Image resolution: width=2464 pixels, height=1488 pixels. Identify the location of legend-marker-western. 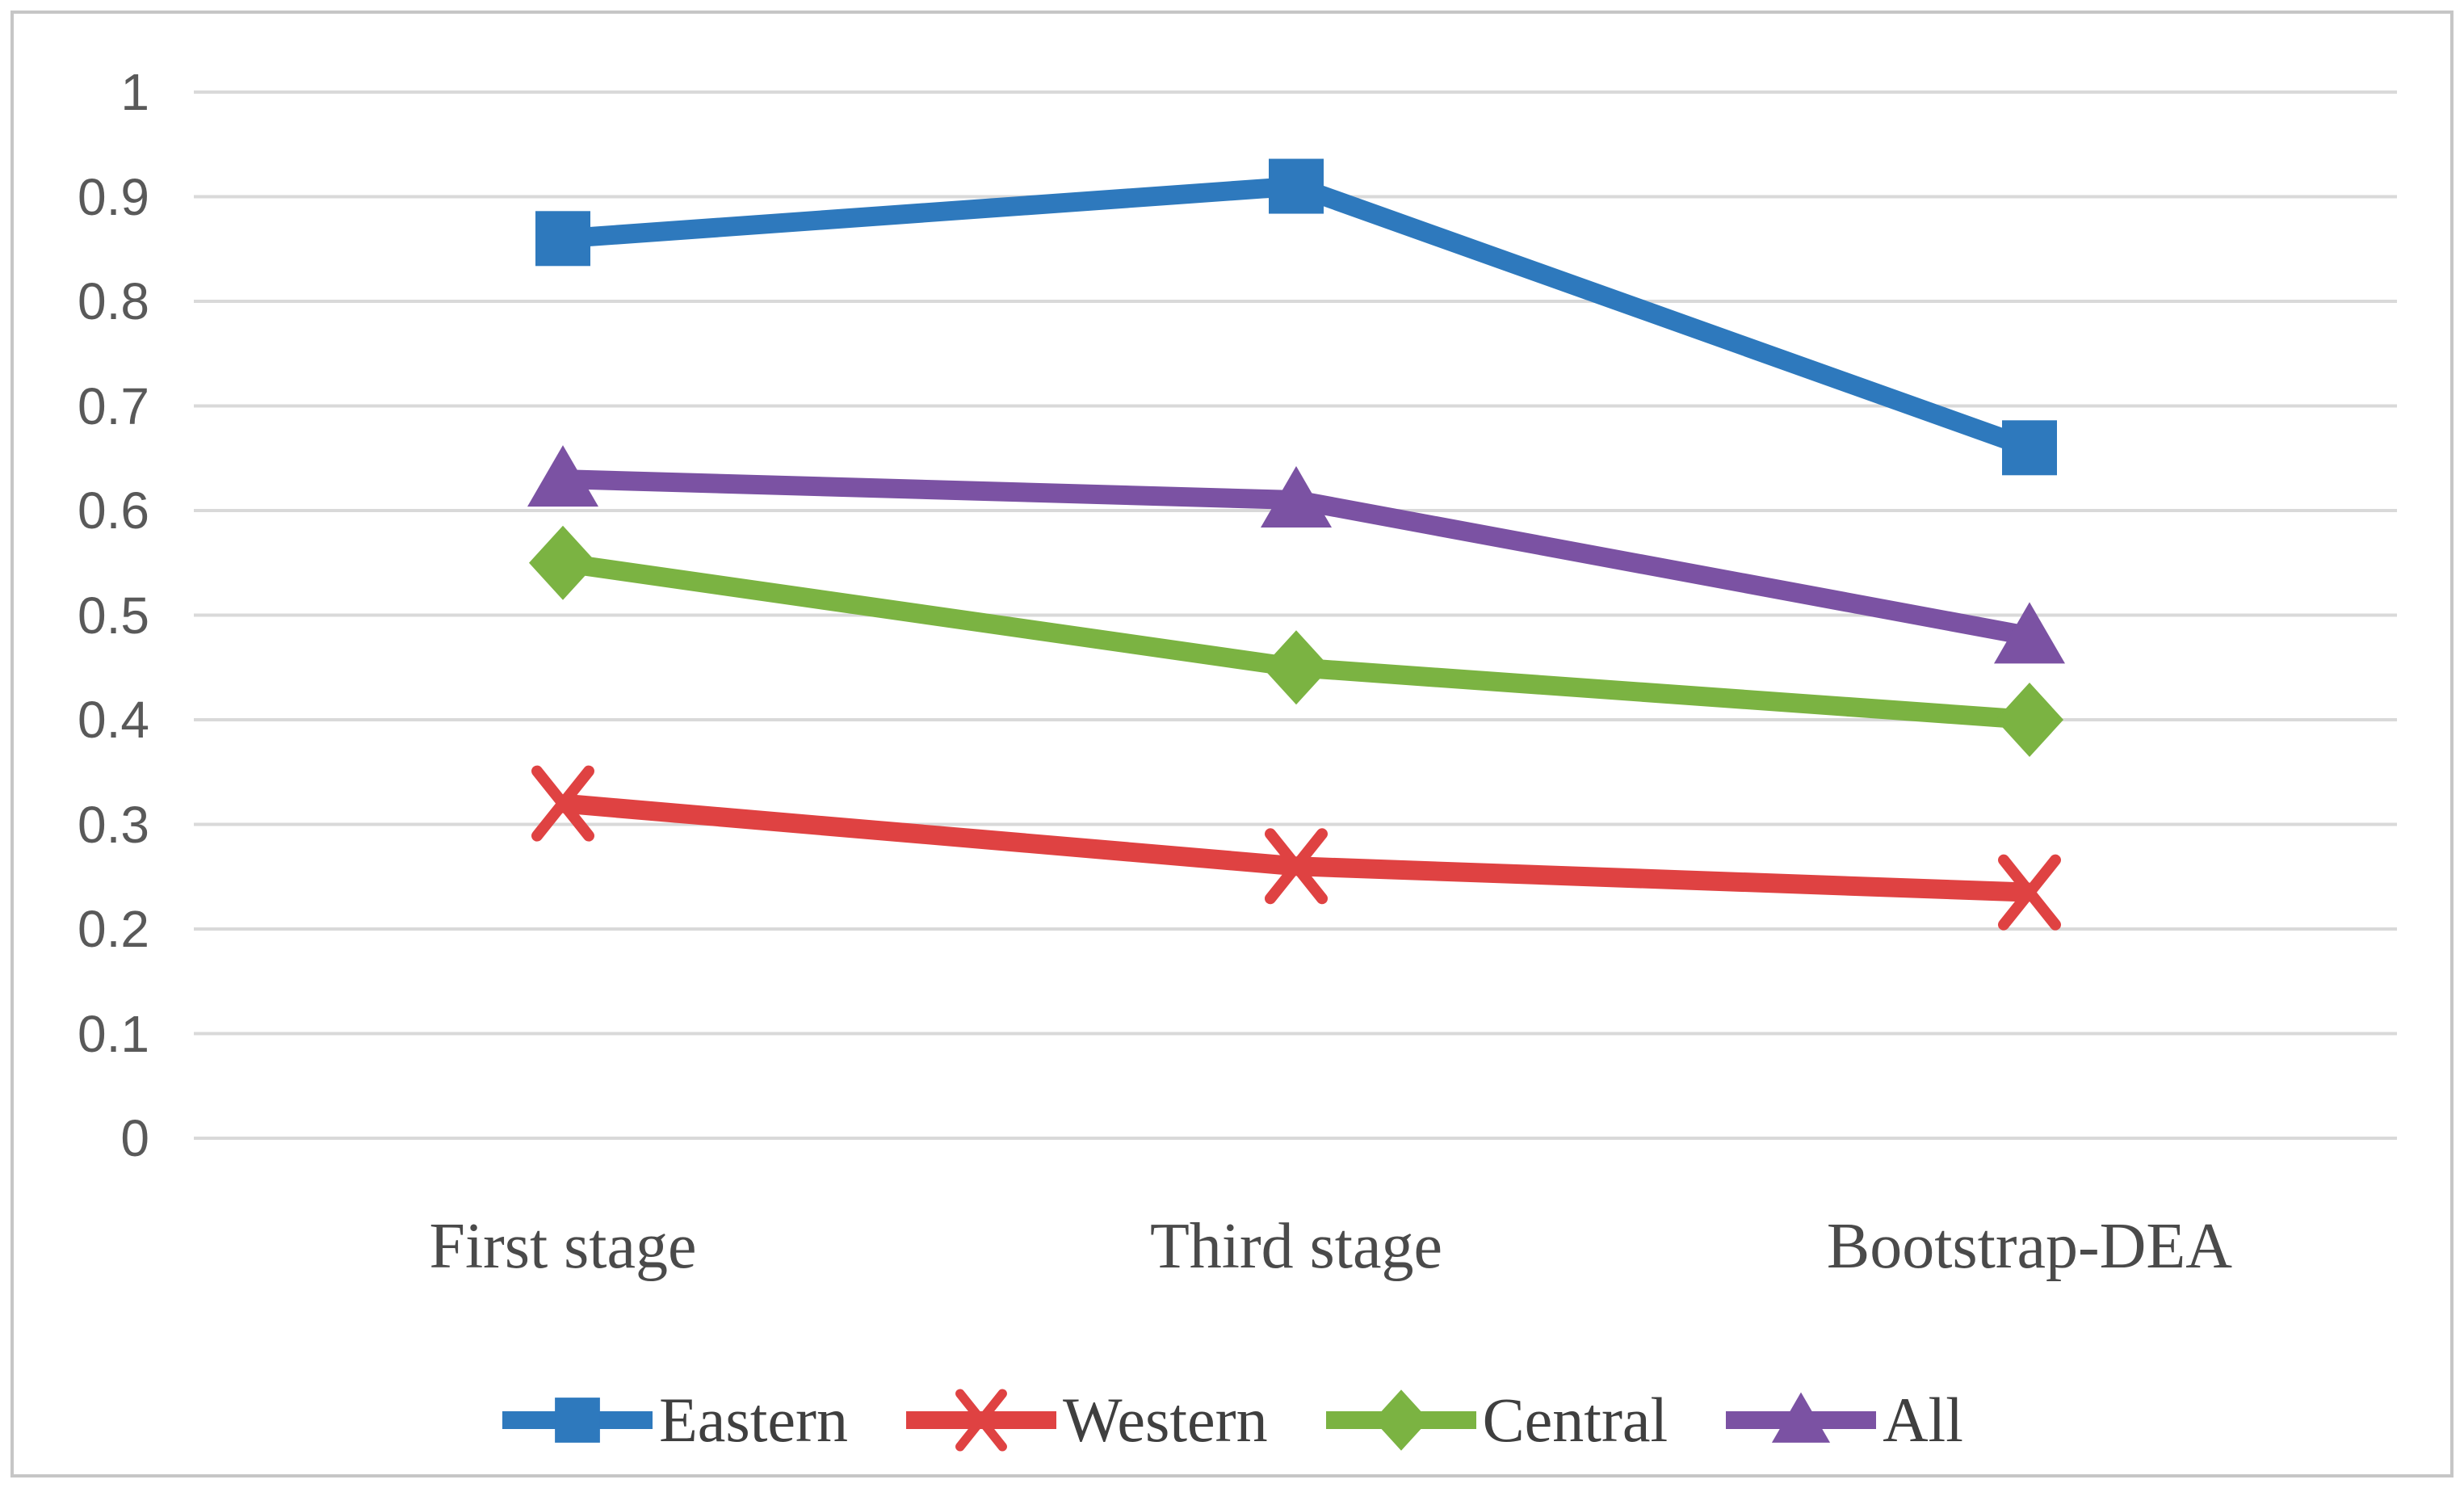
(981, 1420).